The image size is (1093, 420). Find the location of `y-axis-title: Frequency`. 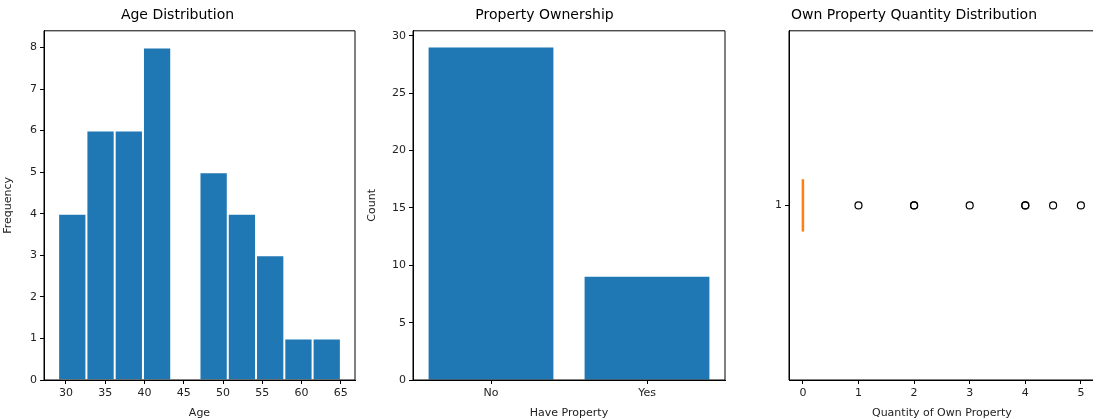

y-axis-title: Frequency is located at coordinates (8, 205).